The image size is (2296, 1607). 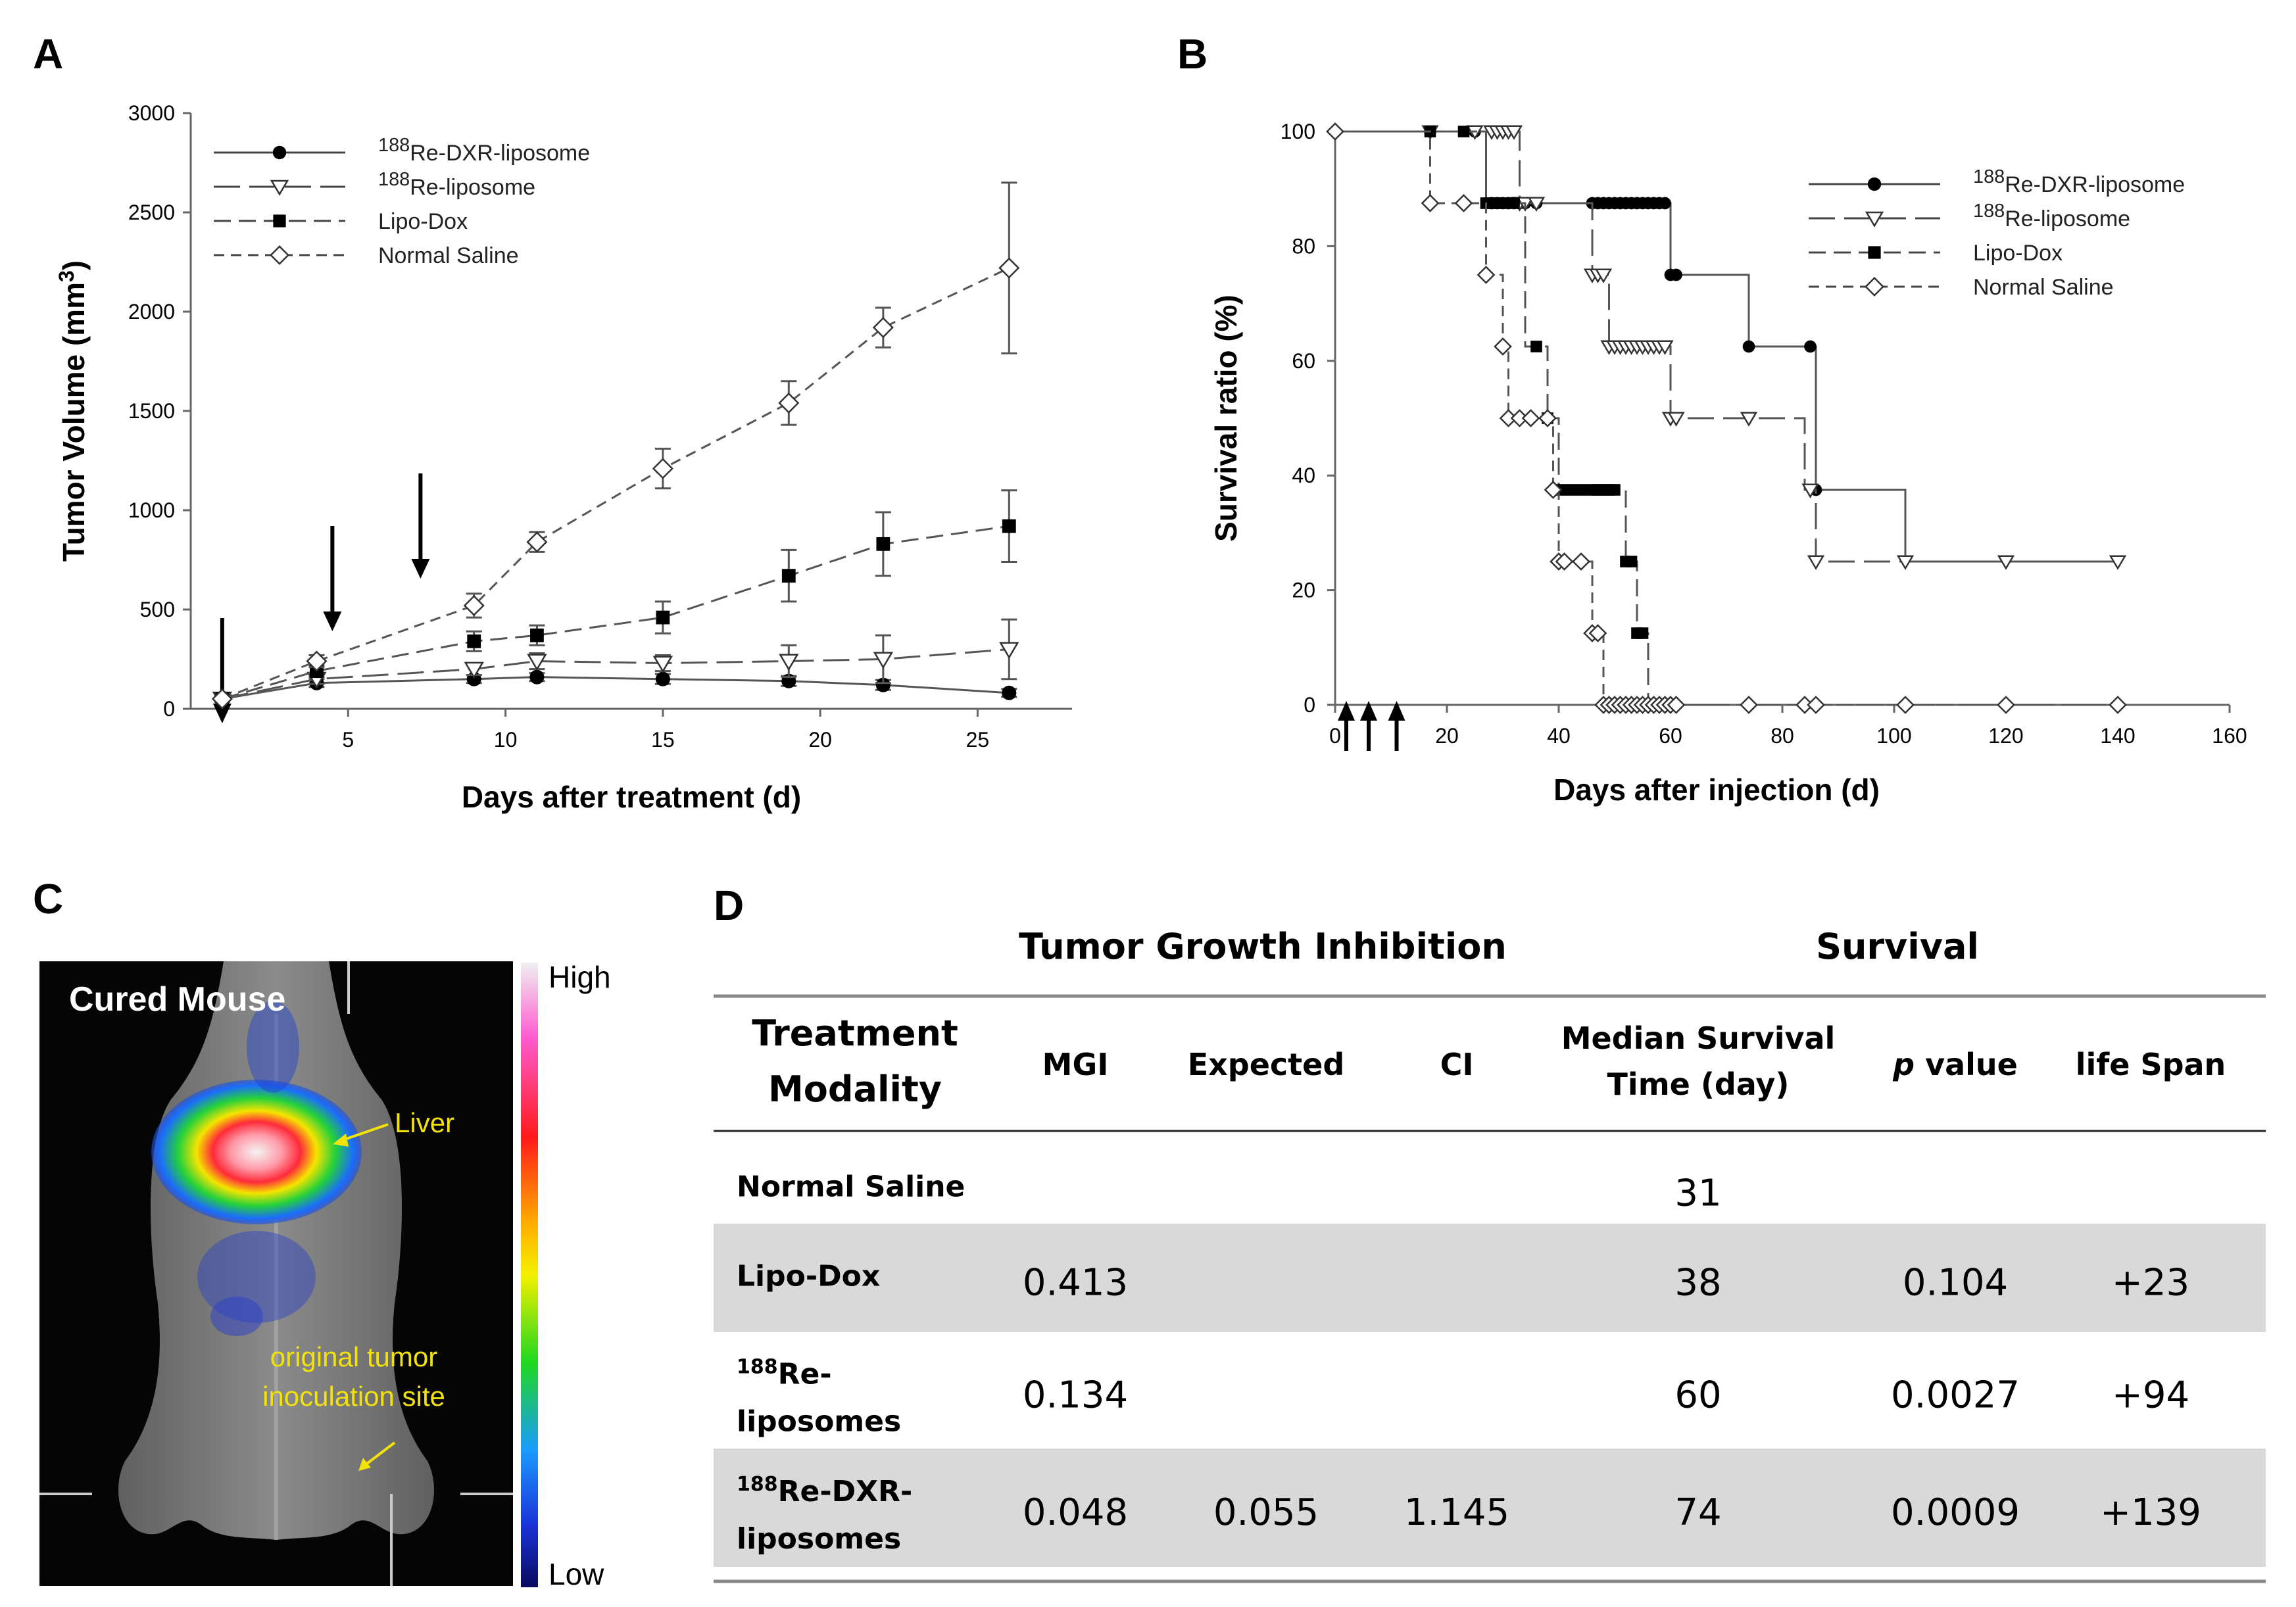 I want to click on x-tick-label: 120, so click(x=2006, y=736).